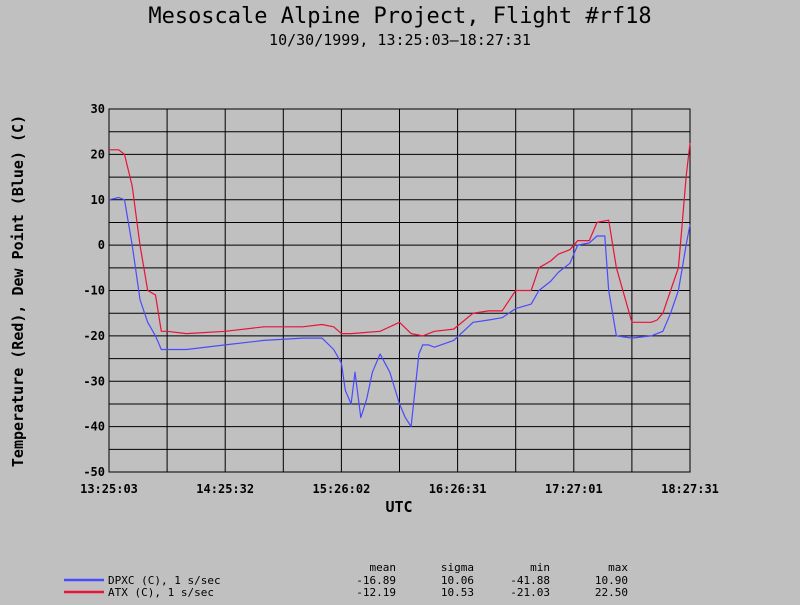  What do you see at coordinates (376, 580) in the screenshot?
I see `stats-value: -16.89` at bounding box center [376, 580].